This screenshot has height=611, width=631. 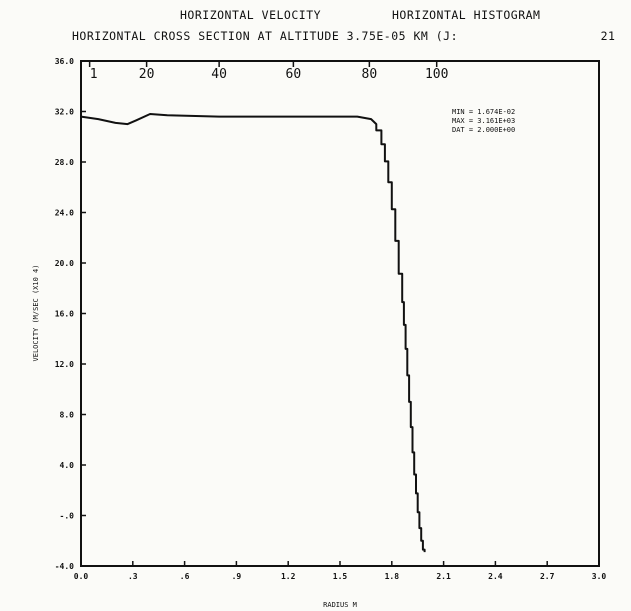 I want to click on x-tick-label: 1.5, so click(x=340, y=576).